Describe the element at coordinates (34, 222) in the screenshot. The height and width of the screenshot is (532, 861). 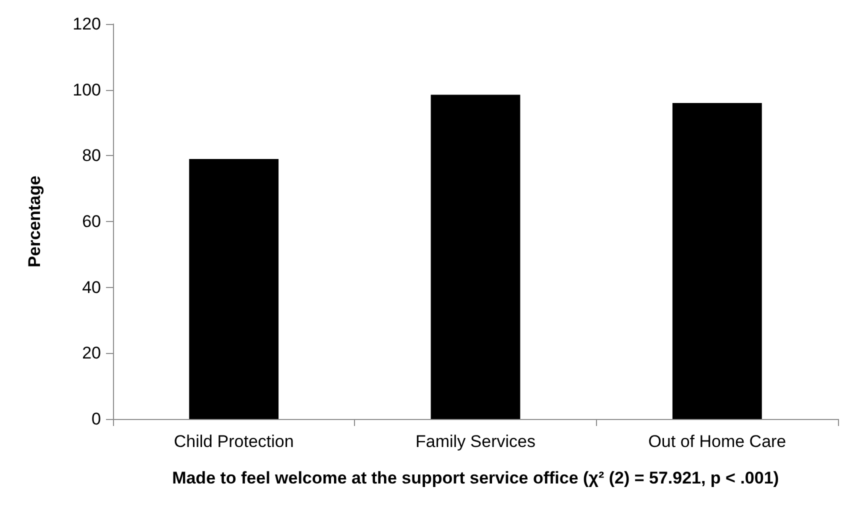
I see `y-axis-title: Percentage` at that location.